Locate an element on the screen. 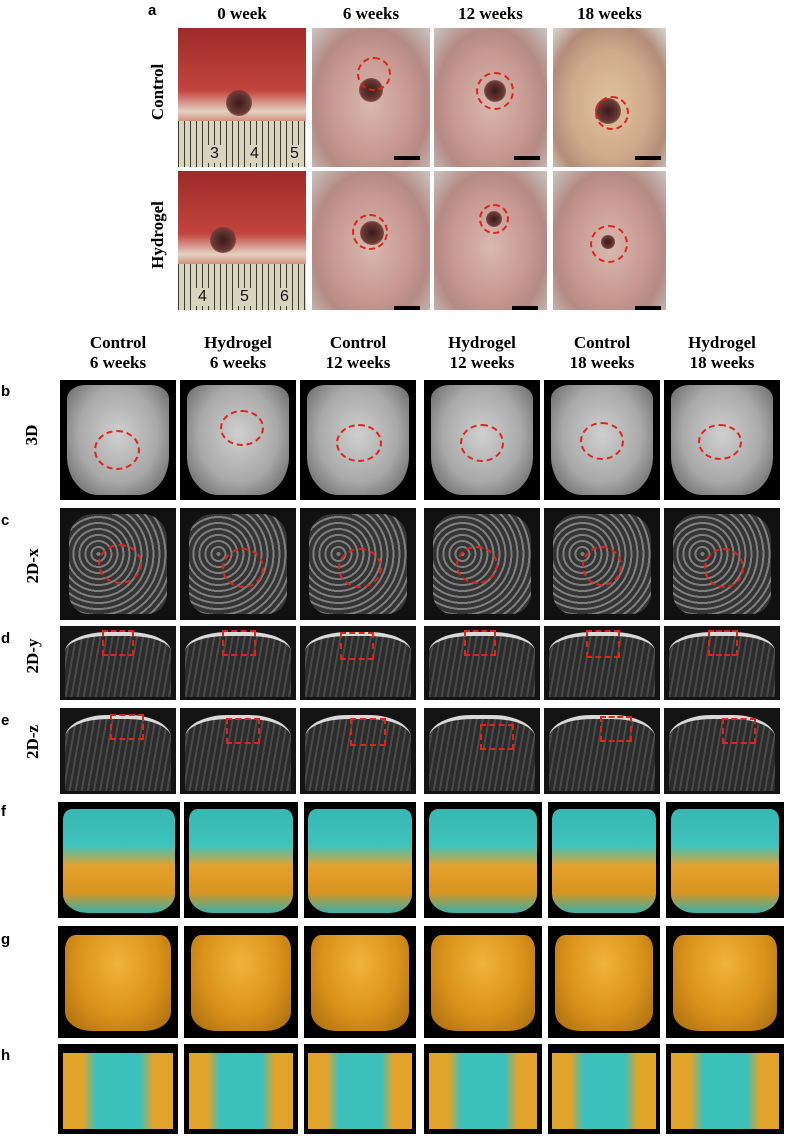  column-header-0: Control 6 weeks is located at coordinates (118, 353).